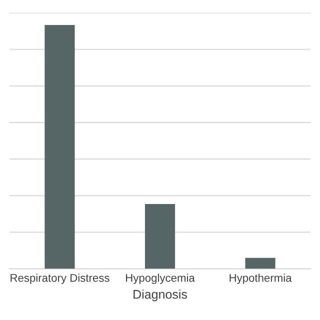  What do you see at coordinates (60, 279) in the screenshot?
I see `x-tick-label: Respiratory Distress` at bounding box center [60, 279].